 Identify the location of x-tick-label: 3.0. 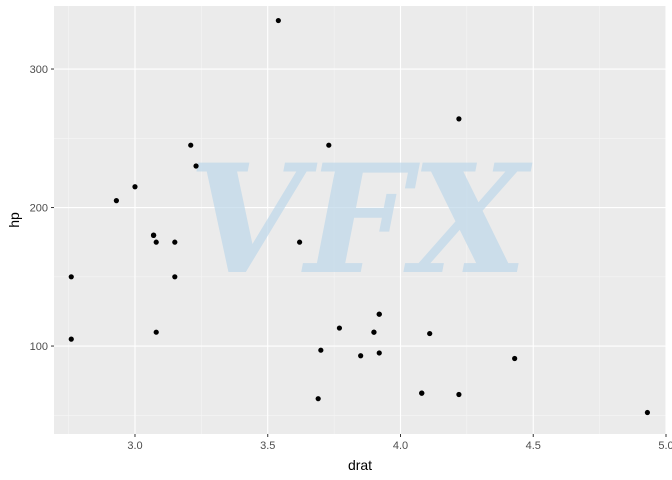
(134, 446).